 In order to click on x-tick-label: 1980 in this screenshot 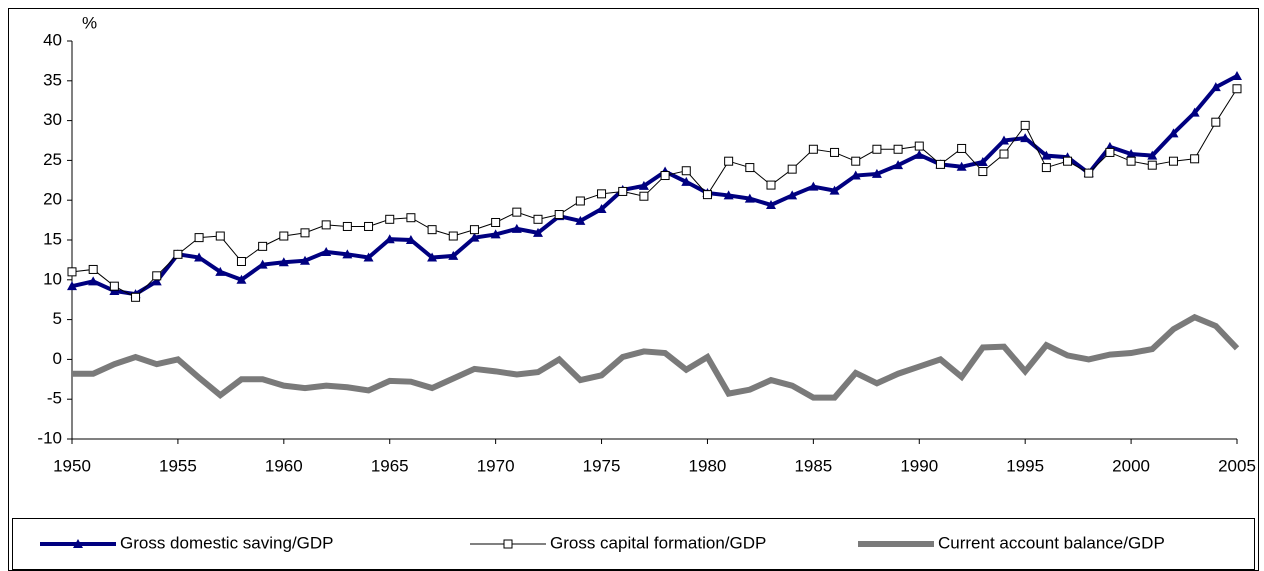, I will do `click(708, 465)`.